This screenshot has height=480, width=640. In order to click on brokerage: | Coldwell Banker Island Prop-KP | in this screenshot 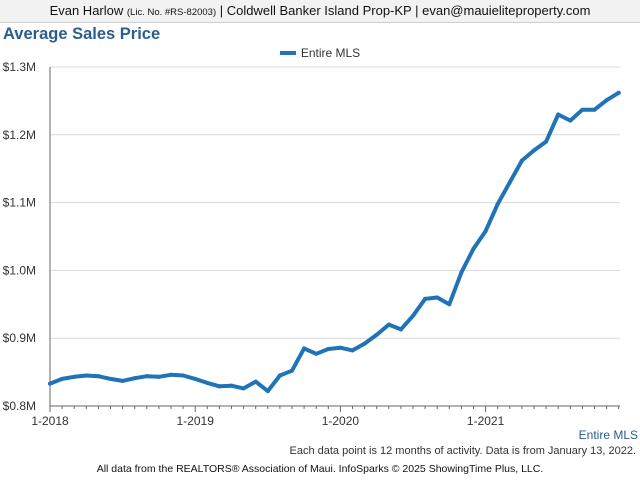, I will do `click(319, 10)`.